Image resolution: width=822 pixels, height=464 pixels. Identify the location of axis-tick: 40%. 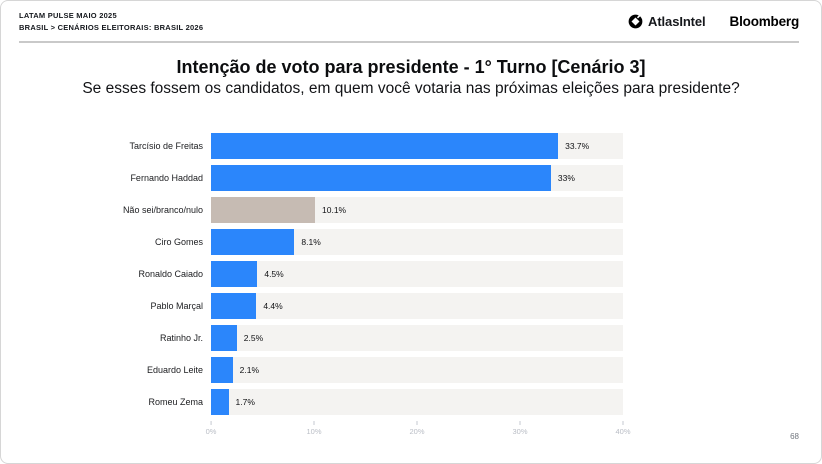
(623, 428).